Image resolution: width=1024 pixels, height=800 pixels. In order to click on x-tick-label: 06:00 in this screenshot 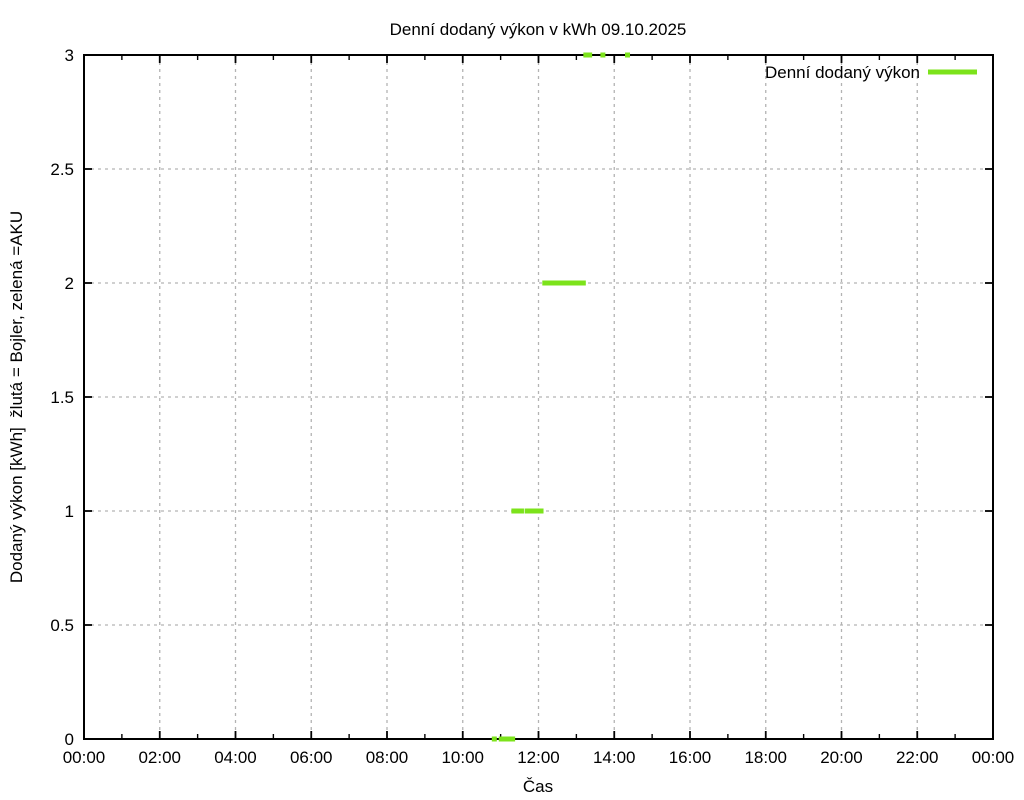, I will do `click(311, 757)`.